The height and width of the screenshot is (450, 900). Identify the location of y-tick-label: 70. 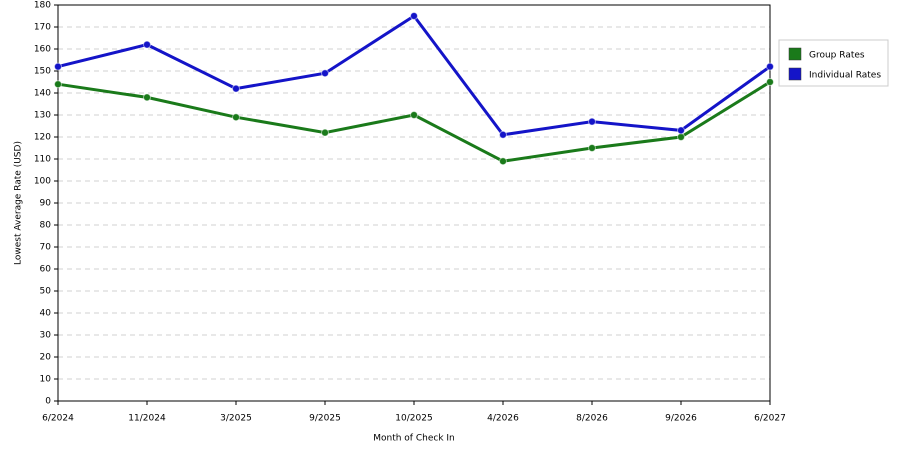
(46, 248).